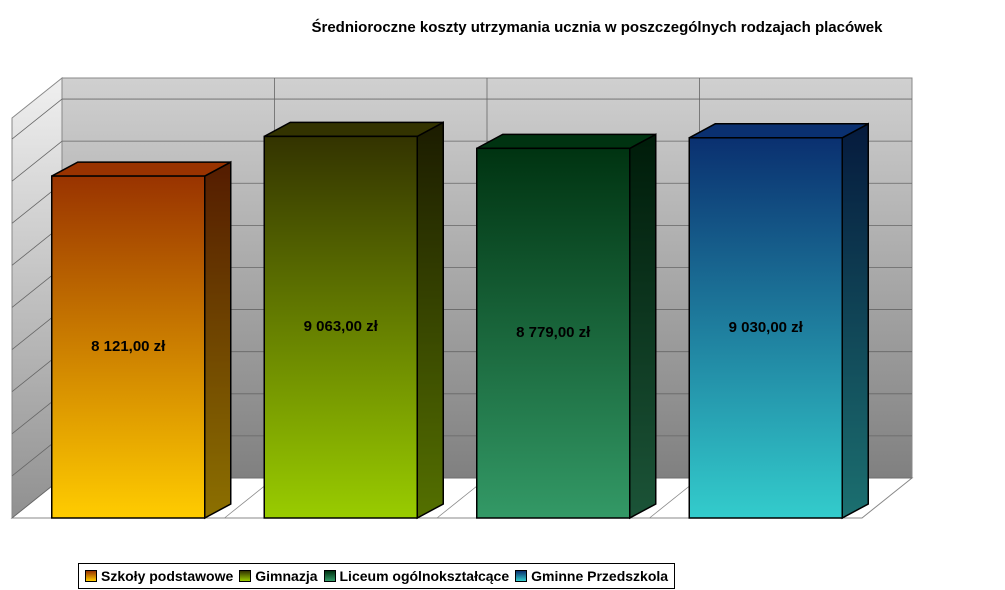 This screenshot has width=1005, height=590. Describe the element at coordinates (600, 576) in the screenshot. I see `legend-label: Gminne Przedszkola` at that location.